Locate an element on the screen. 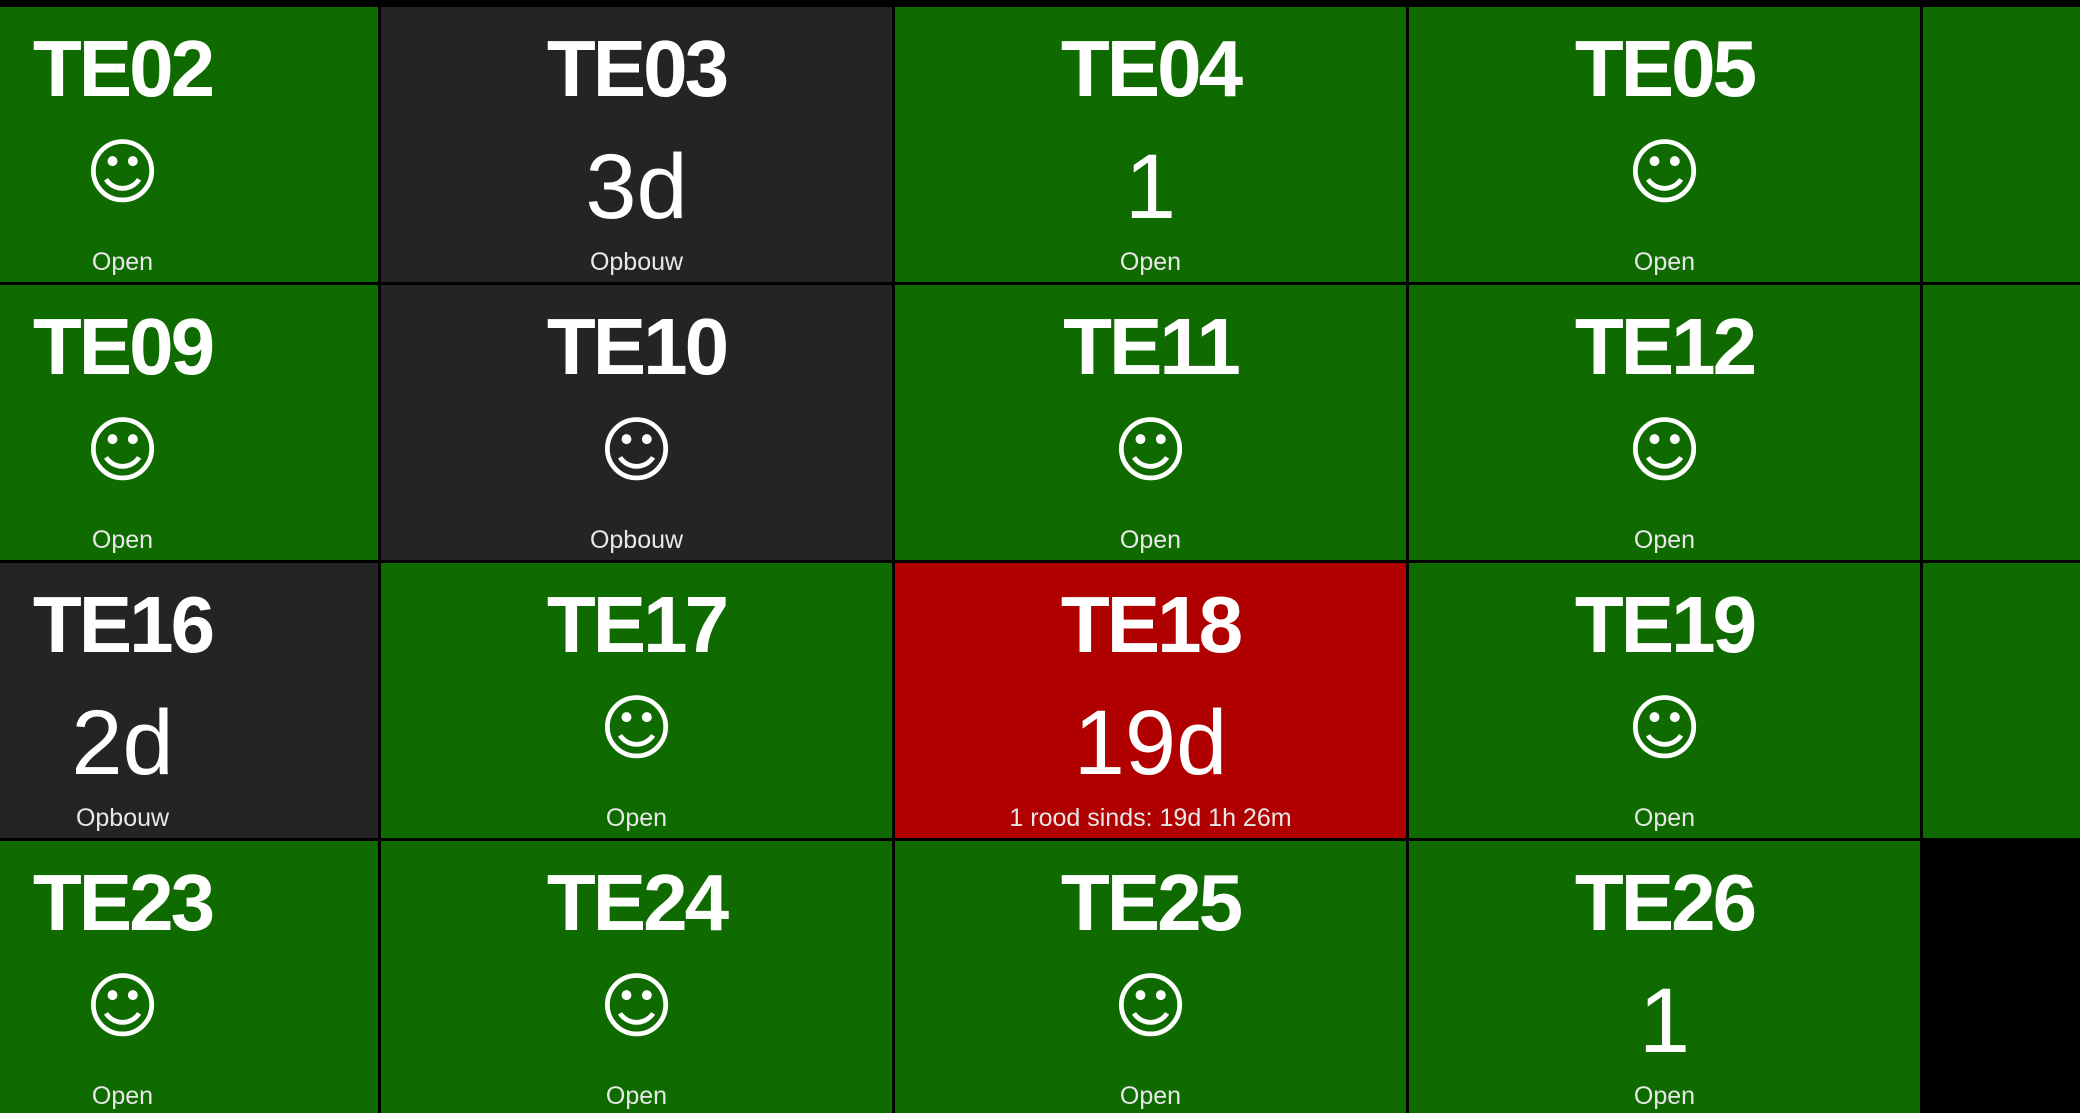 Image resolution: width=2080 pixels, height=1113 pixels. tile-value: 2d is located at coordinates (122, 743).